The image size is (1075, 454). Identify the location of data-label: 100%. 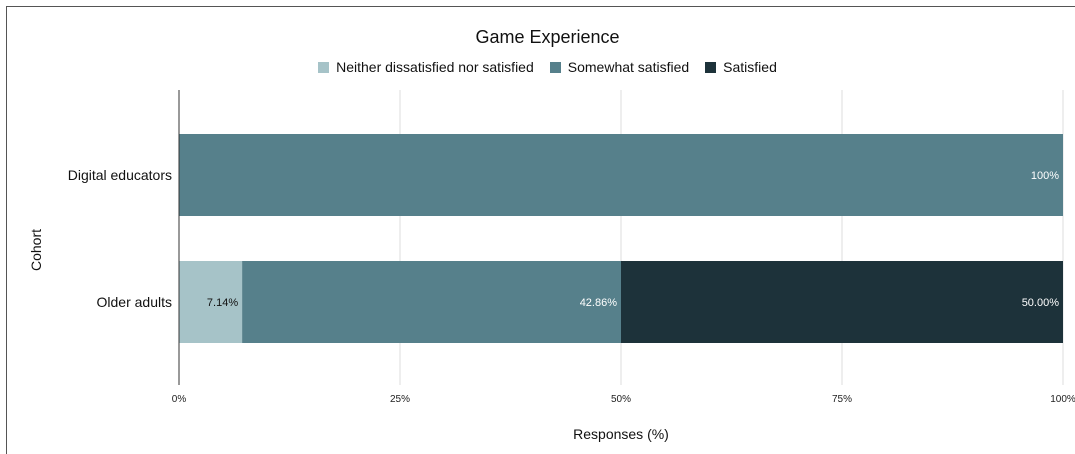
(1045, 176).